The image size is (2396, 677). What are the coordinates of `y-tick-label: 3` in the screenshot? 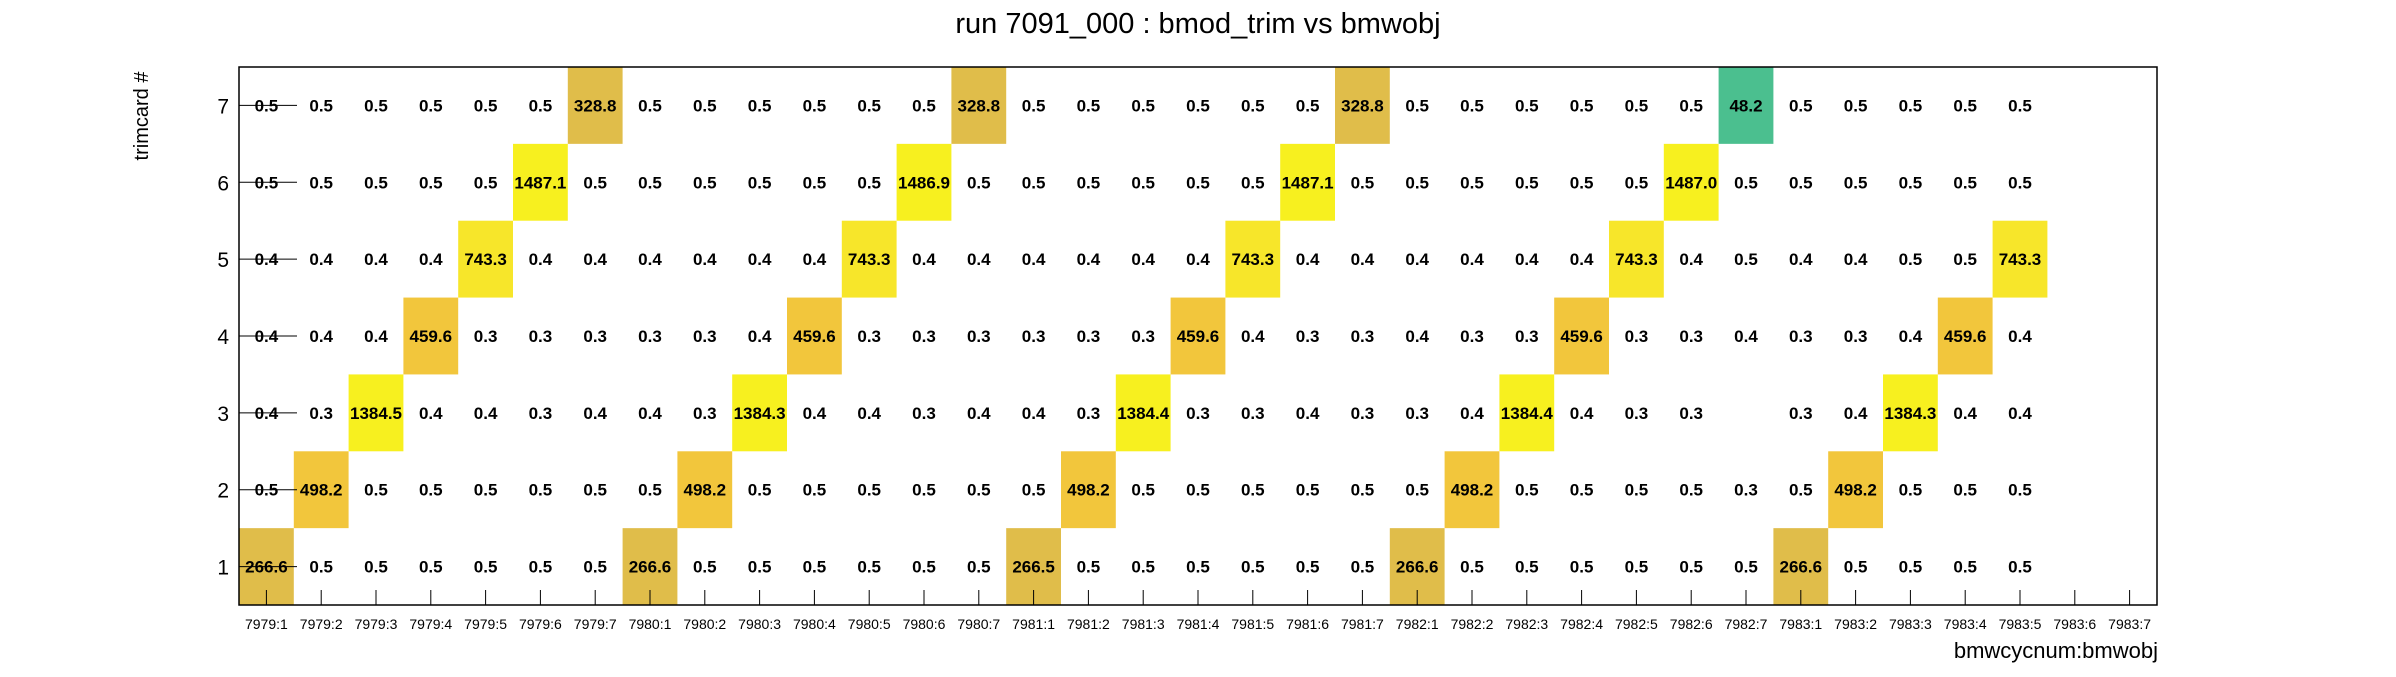 It's located at (223, 414).